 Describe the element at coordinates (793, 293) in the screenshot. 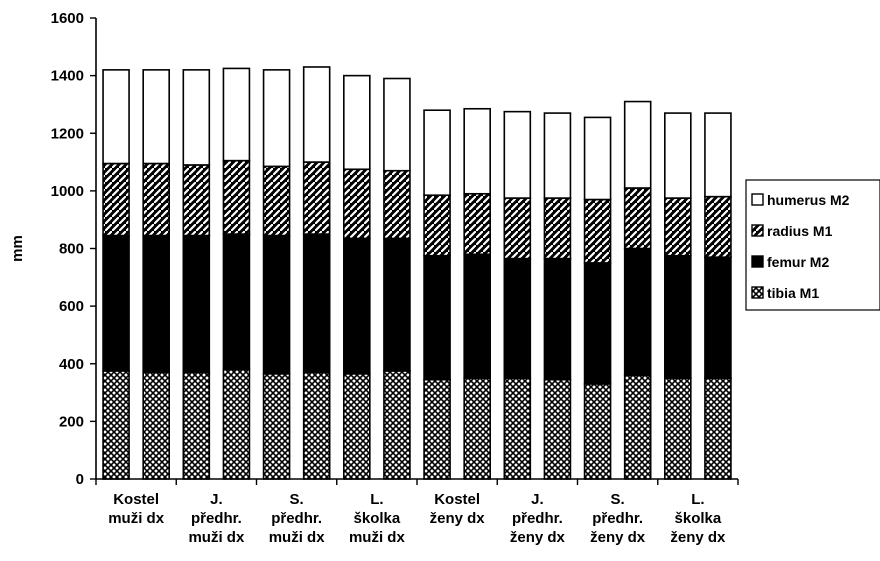

I see `legend-label: tibia M1` at that location.